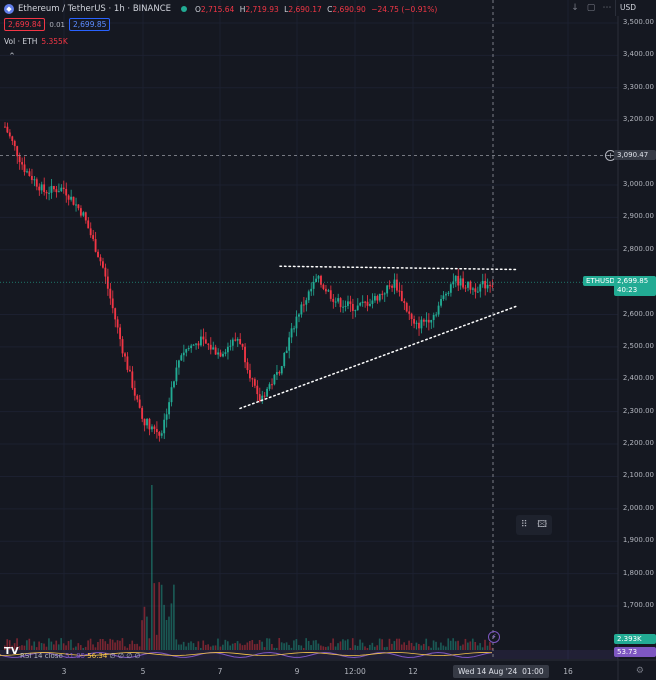  What do you see at coordinates (12, 57) in the screenshot?
I see `collapse-legend-icon: ⌃` at bounding box center [12, 57].